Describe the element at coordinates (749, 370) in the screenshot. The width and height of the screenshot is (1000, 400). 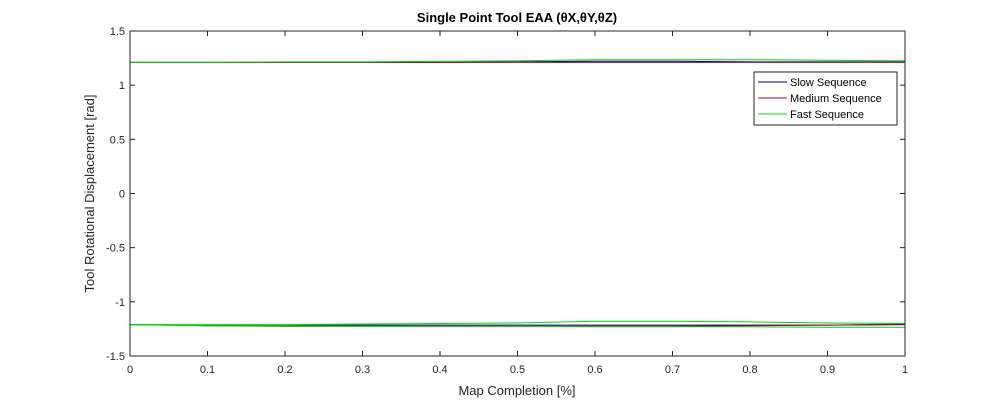
I see `x-tick-label: 0.8` at that location.